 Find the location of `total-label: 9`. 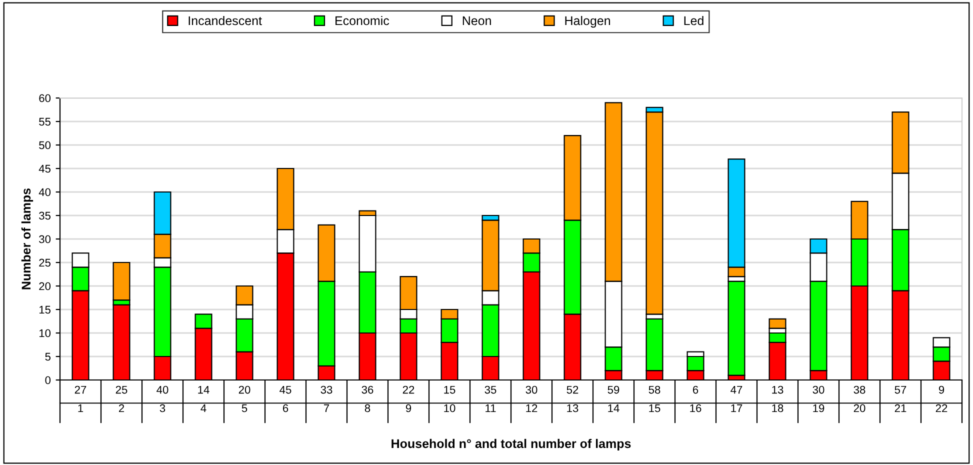

total-label: 9 is located at coordinates (941, 390).